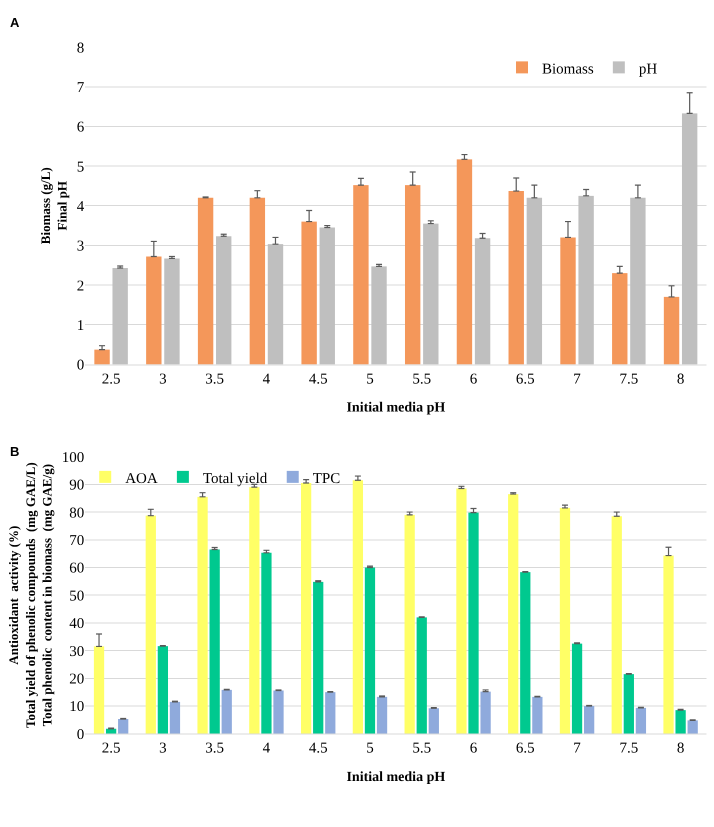 This screenshot has width=714, height=827. What do you see at coordinates (577, 379) in the screenshot?
I see `x-tick-label: 7` at bounding box center [577, 379].